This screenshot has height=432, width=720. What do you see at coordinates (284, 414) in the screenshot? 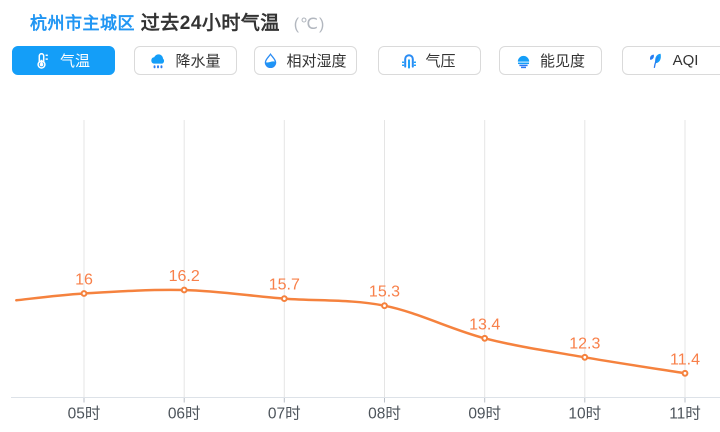
I see `svg-text: 07时` at bounding box center [284, 414].